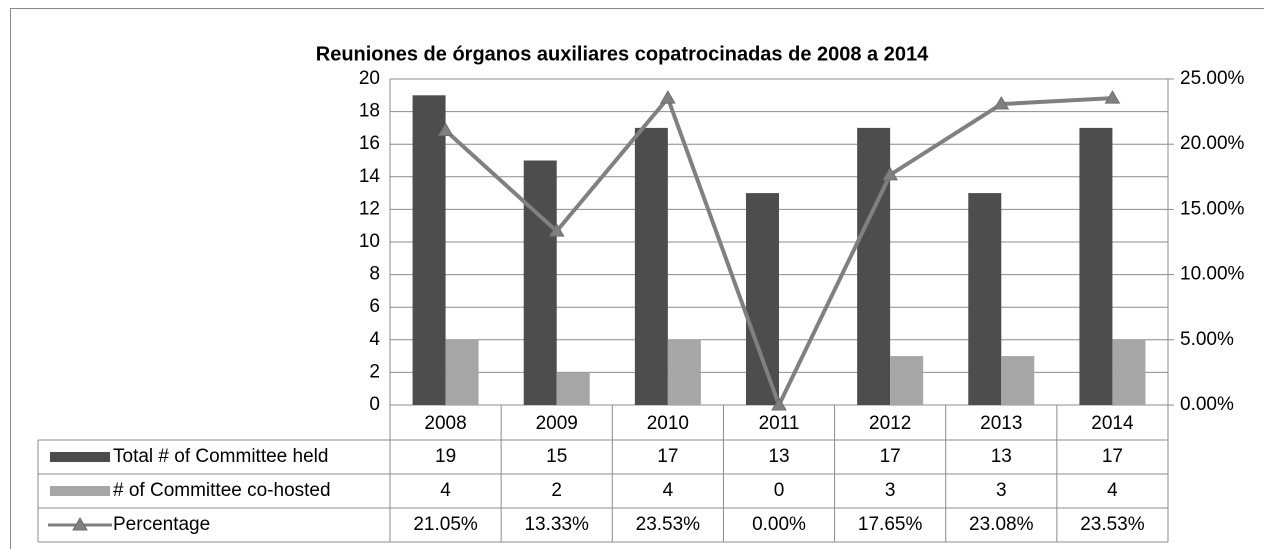  What do you see at coordinates (370, 176) in the screenshot?
I see `y-tick-label: 14` at bounding box center [370, 176].